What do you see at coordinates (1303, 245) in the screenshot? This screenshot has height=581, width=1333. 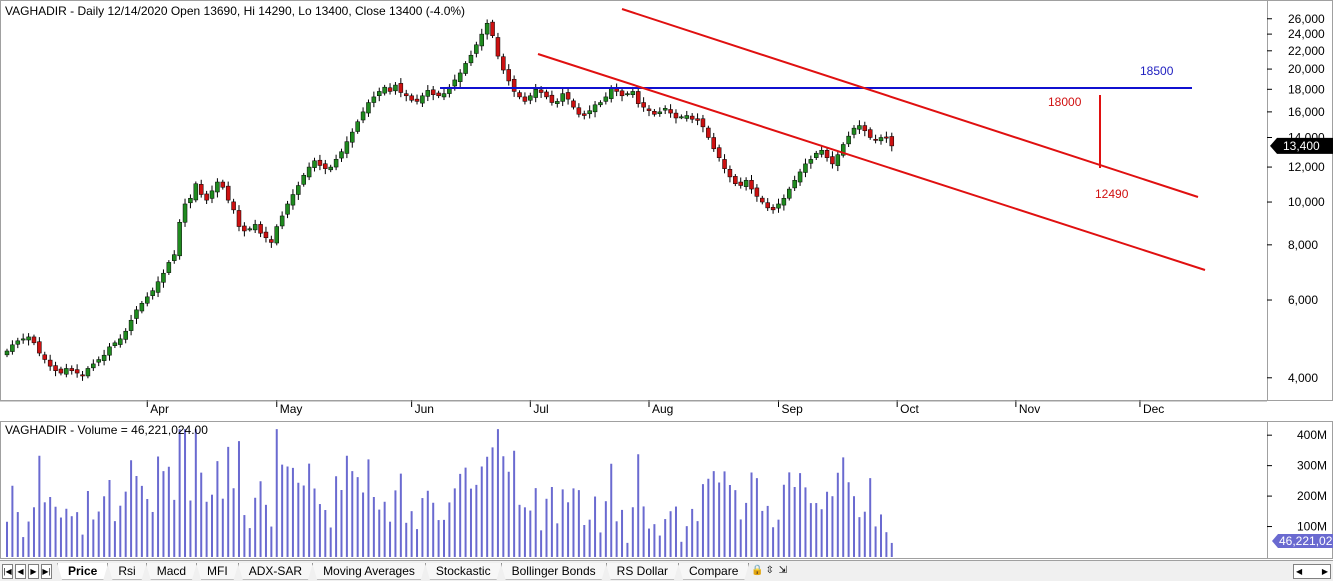 I see `price-axis-tick-label: 8,000` at bounding box center [1303, 245].